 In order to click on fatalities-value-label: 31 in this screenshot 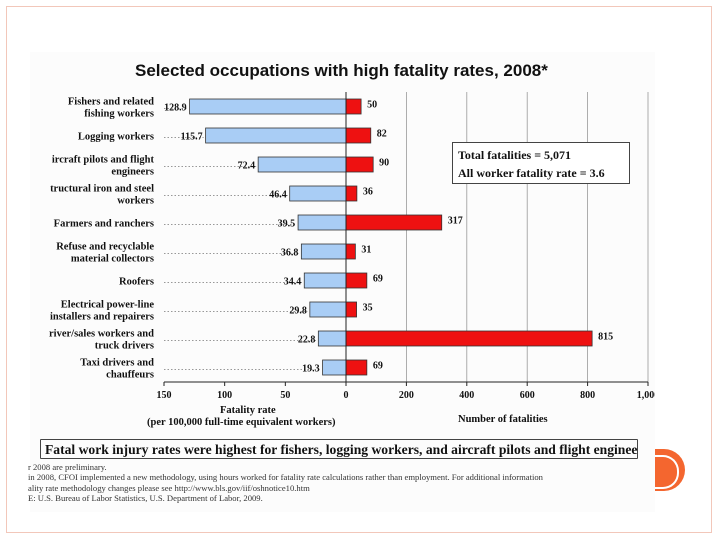, I will do `click(366, 250)`.